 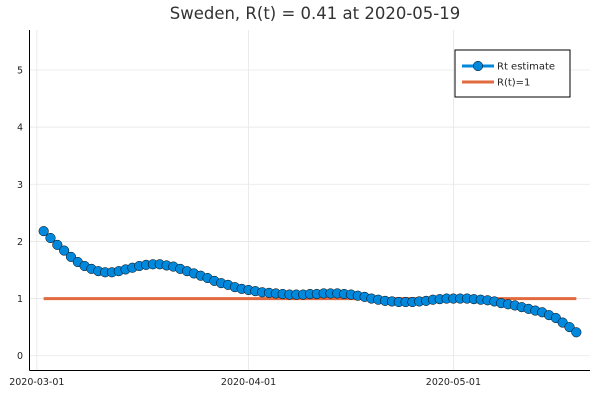 I want to click on x-tick-labels: 2020-03-01 2020-04-01 2020-05-01, so click(x=245, y=382).